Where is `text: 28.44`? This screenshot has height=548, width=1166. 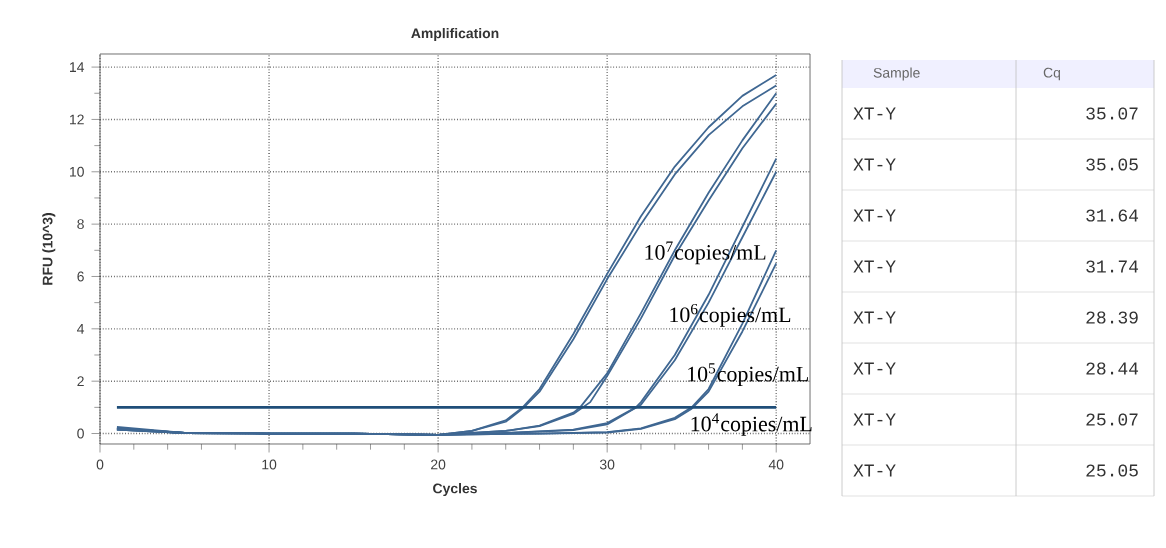
text: 28.44 is located at coordinates (1112, 368).